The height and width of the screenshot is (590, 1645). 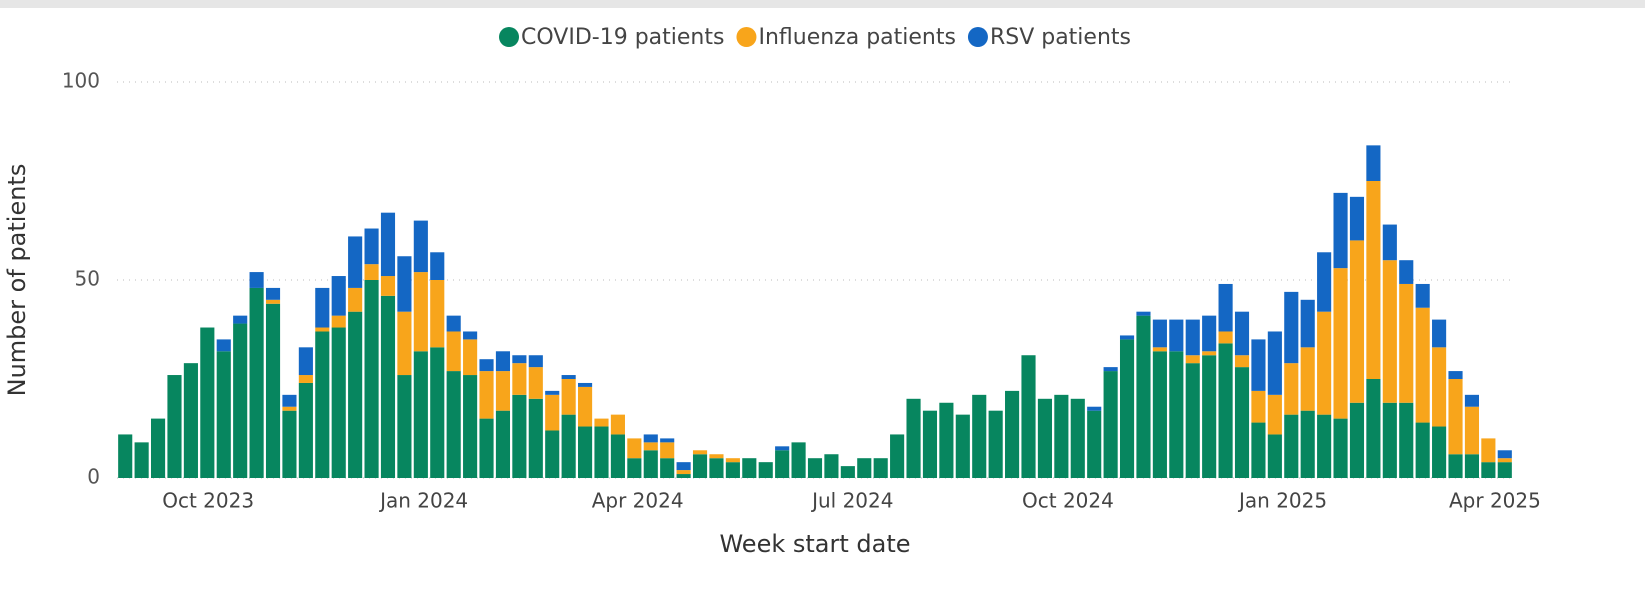 What do you see at coordinates (1068, 501) in the screenshot?
I see `x-tick-label: Oct 2024` at bounding box center [1068, 501].